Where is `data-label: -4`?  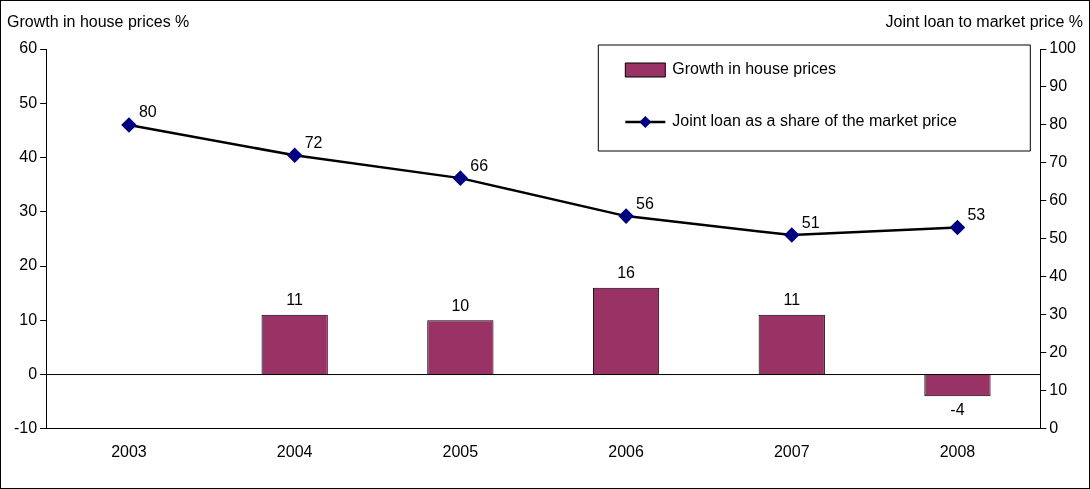 data-label: -4 is located at coordinates (957, 409).